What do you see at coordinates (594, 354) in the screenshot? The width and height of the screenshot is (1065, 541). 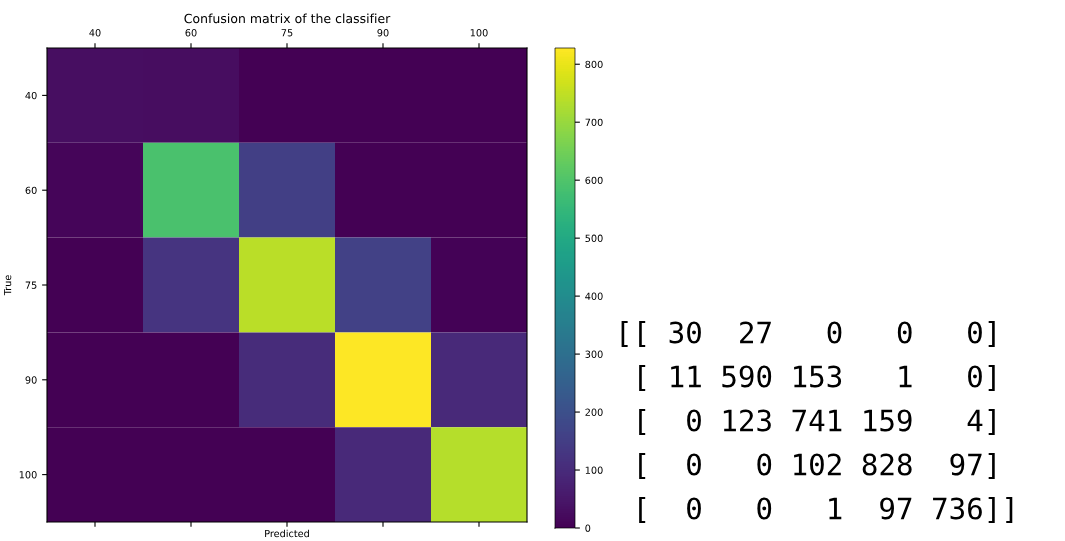 I see `color-bar-label: 300` at bounding box center [594, 354].